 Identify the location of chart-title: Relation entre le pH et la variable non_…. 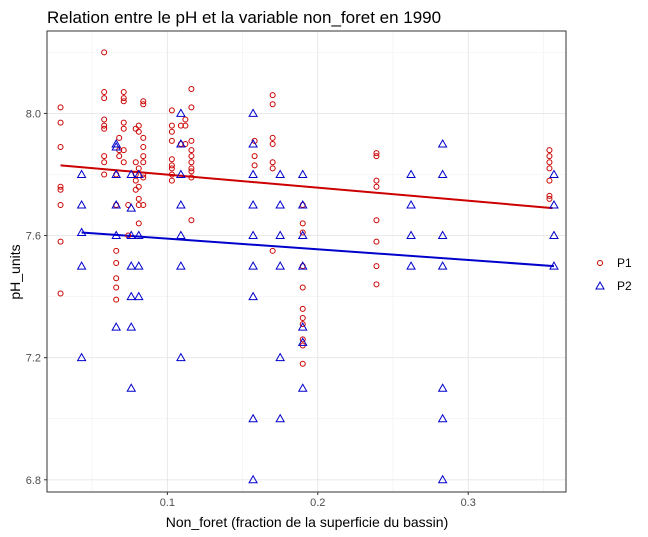
(244, 17).